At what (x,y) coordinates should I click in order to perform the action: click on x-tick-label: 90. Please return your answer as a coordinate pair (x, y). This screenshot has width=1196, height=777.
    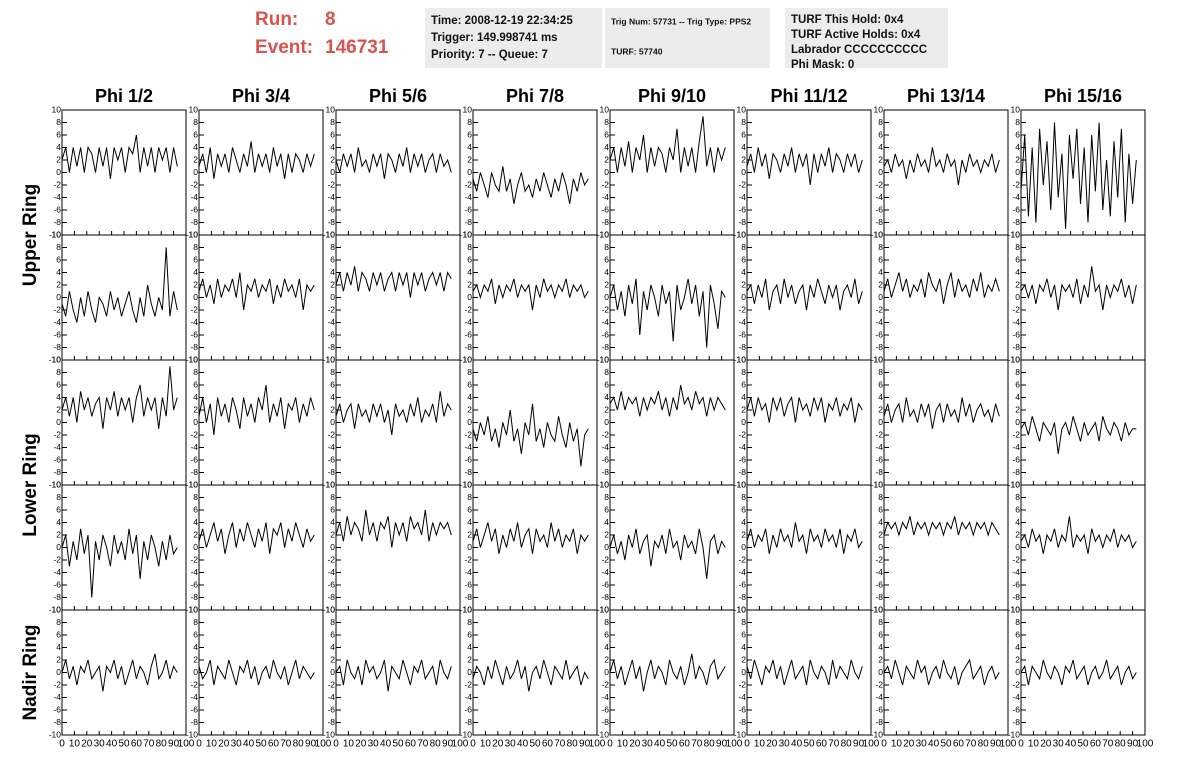
    Looking at the image, I should click on (722, 744).